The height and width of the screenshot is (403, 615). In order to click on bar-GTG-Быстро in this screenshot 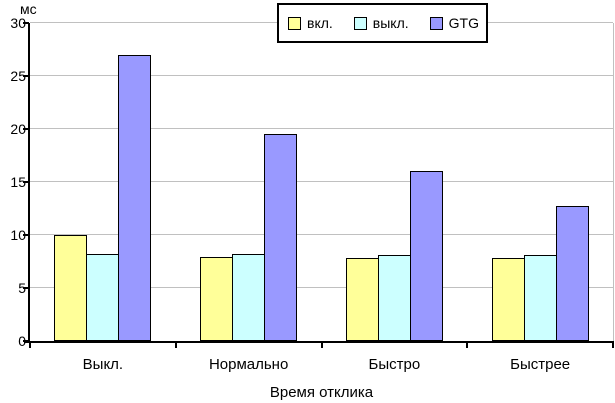, I will do `click(426, 256)`.